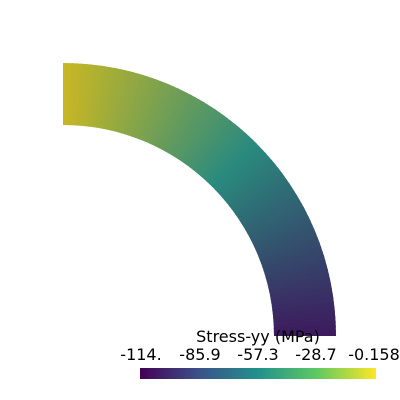  Describe the element at coordinates (200, 354) in the screenshot. I see `scalar-bar-tick-label: -85.9` at that location.